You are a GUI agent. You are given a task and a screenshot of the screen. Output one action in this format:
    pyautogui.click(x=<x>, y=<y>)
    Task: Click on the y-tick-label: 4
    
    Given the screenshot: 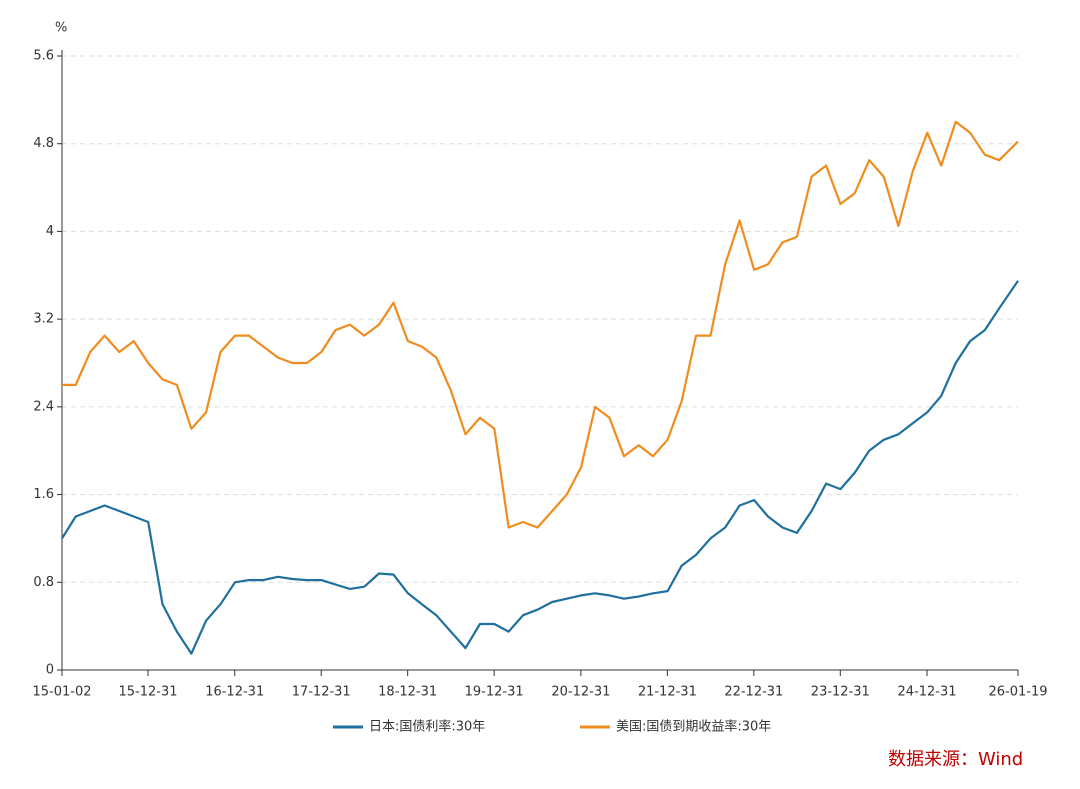 What is the action you would take?
    pyautogui.click(x=50, y=231)
    